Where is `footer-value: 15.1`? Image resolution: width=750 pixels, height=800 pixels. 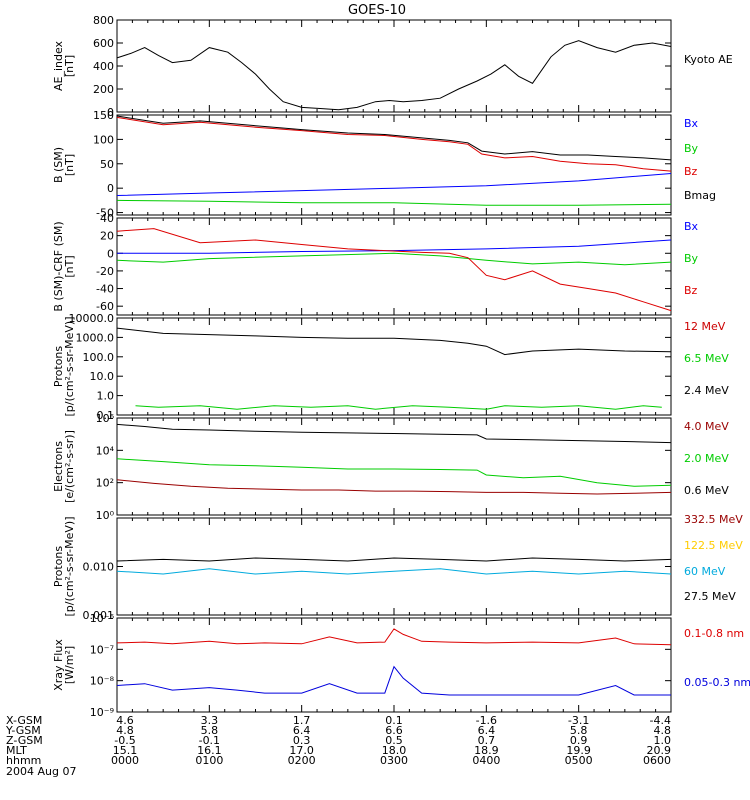 footer-value: 15.1 is located at coordinates (125, 750).